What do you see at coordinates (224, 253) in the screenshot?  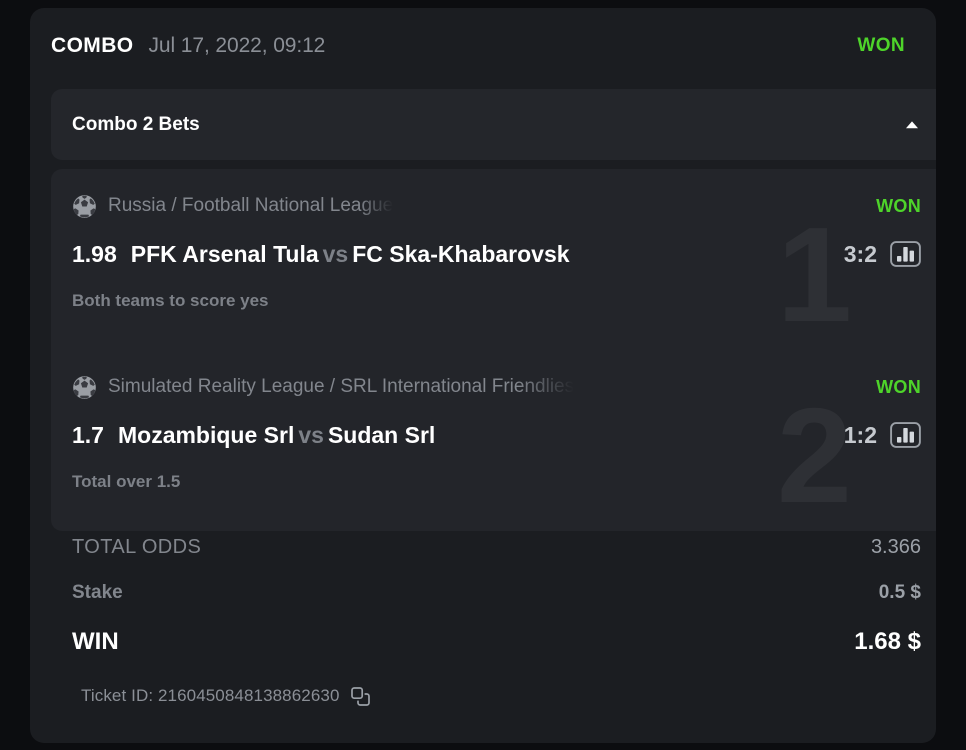 I see `home-team: PFK Arsenal Tula` at bounding box center [224, 253].